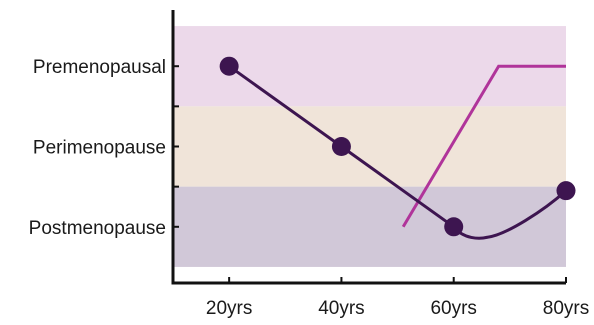  What do you see at coordinates (341, 146) in the screenshot?
I see `series-1-point-40yrs` at bounding box center [341, 146].